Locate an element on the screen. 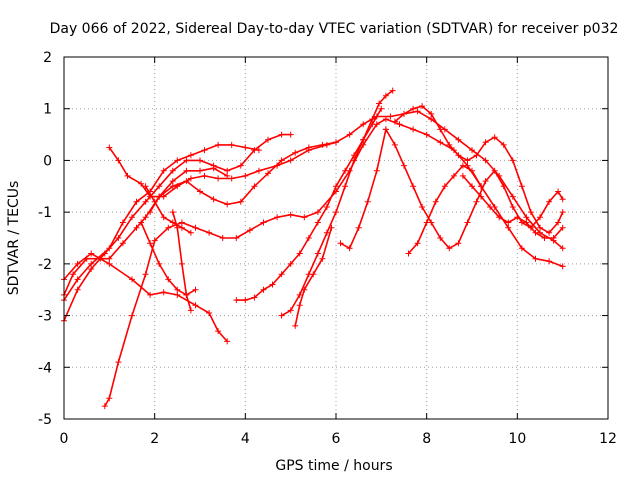  y-tick-label: 0 is located at coordinates (47, 161).